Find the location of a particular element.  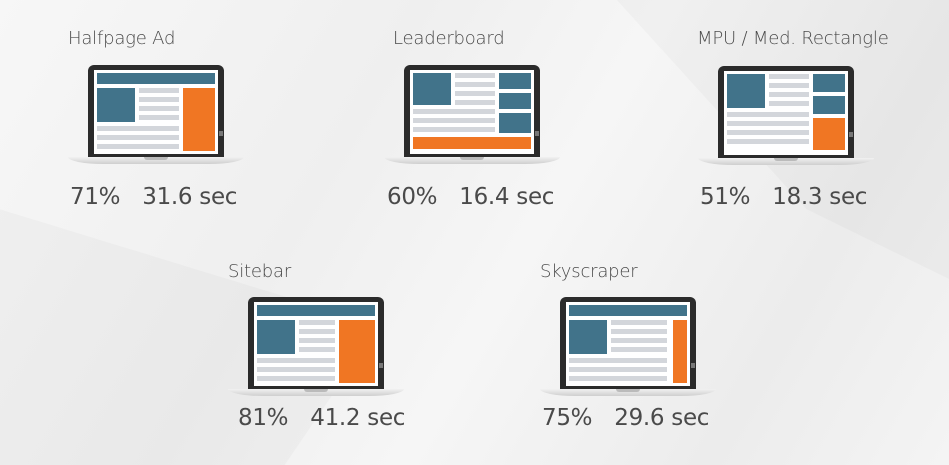

format-label: MPU / Med. Rectangle is located at coordinates (793, 38).